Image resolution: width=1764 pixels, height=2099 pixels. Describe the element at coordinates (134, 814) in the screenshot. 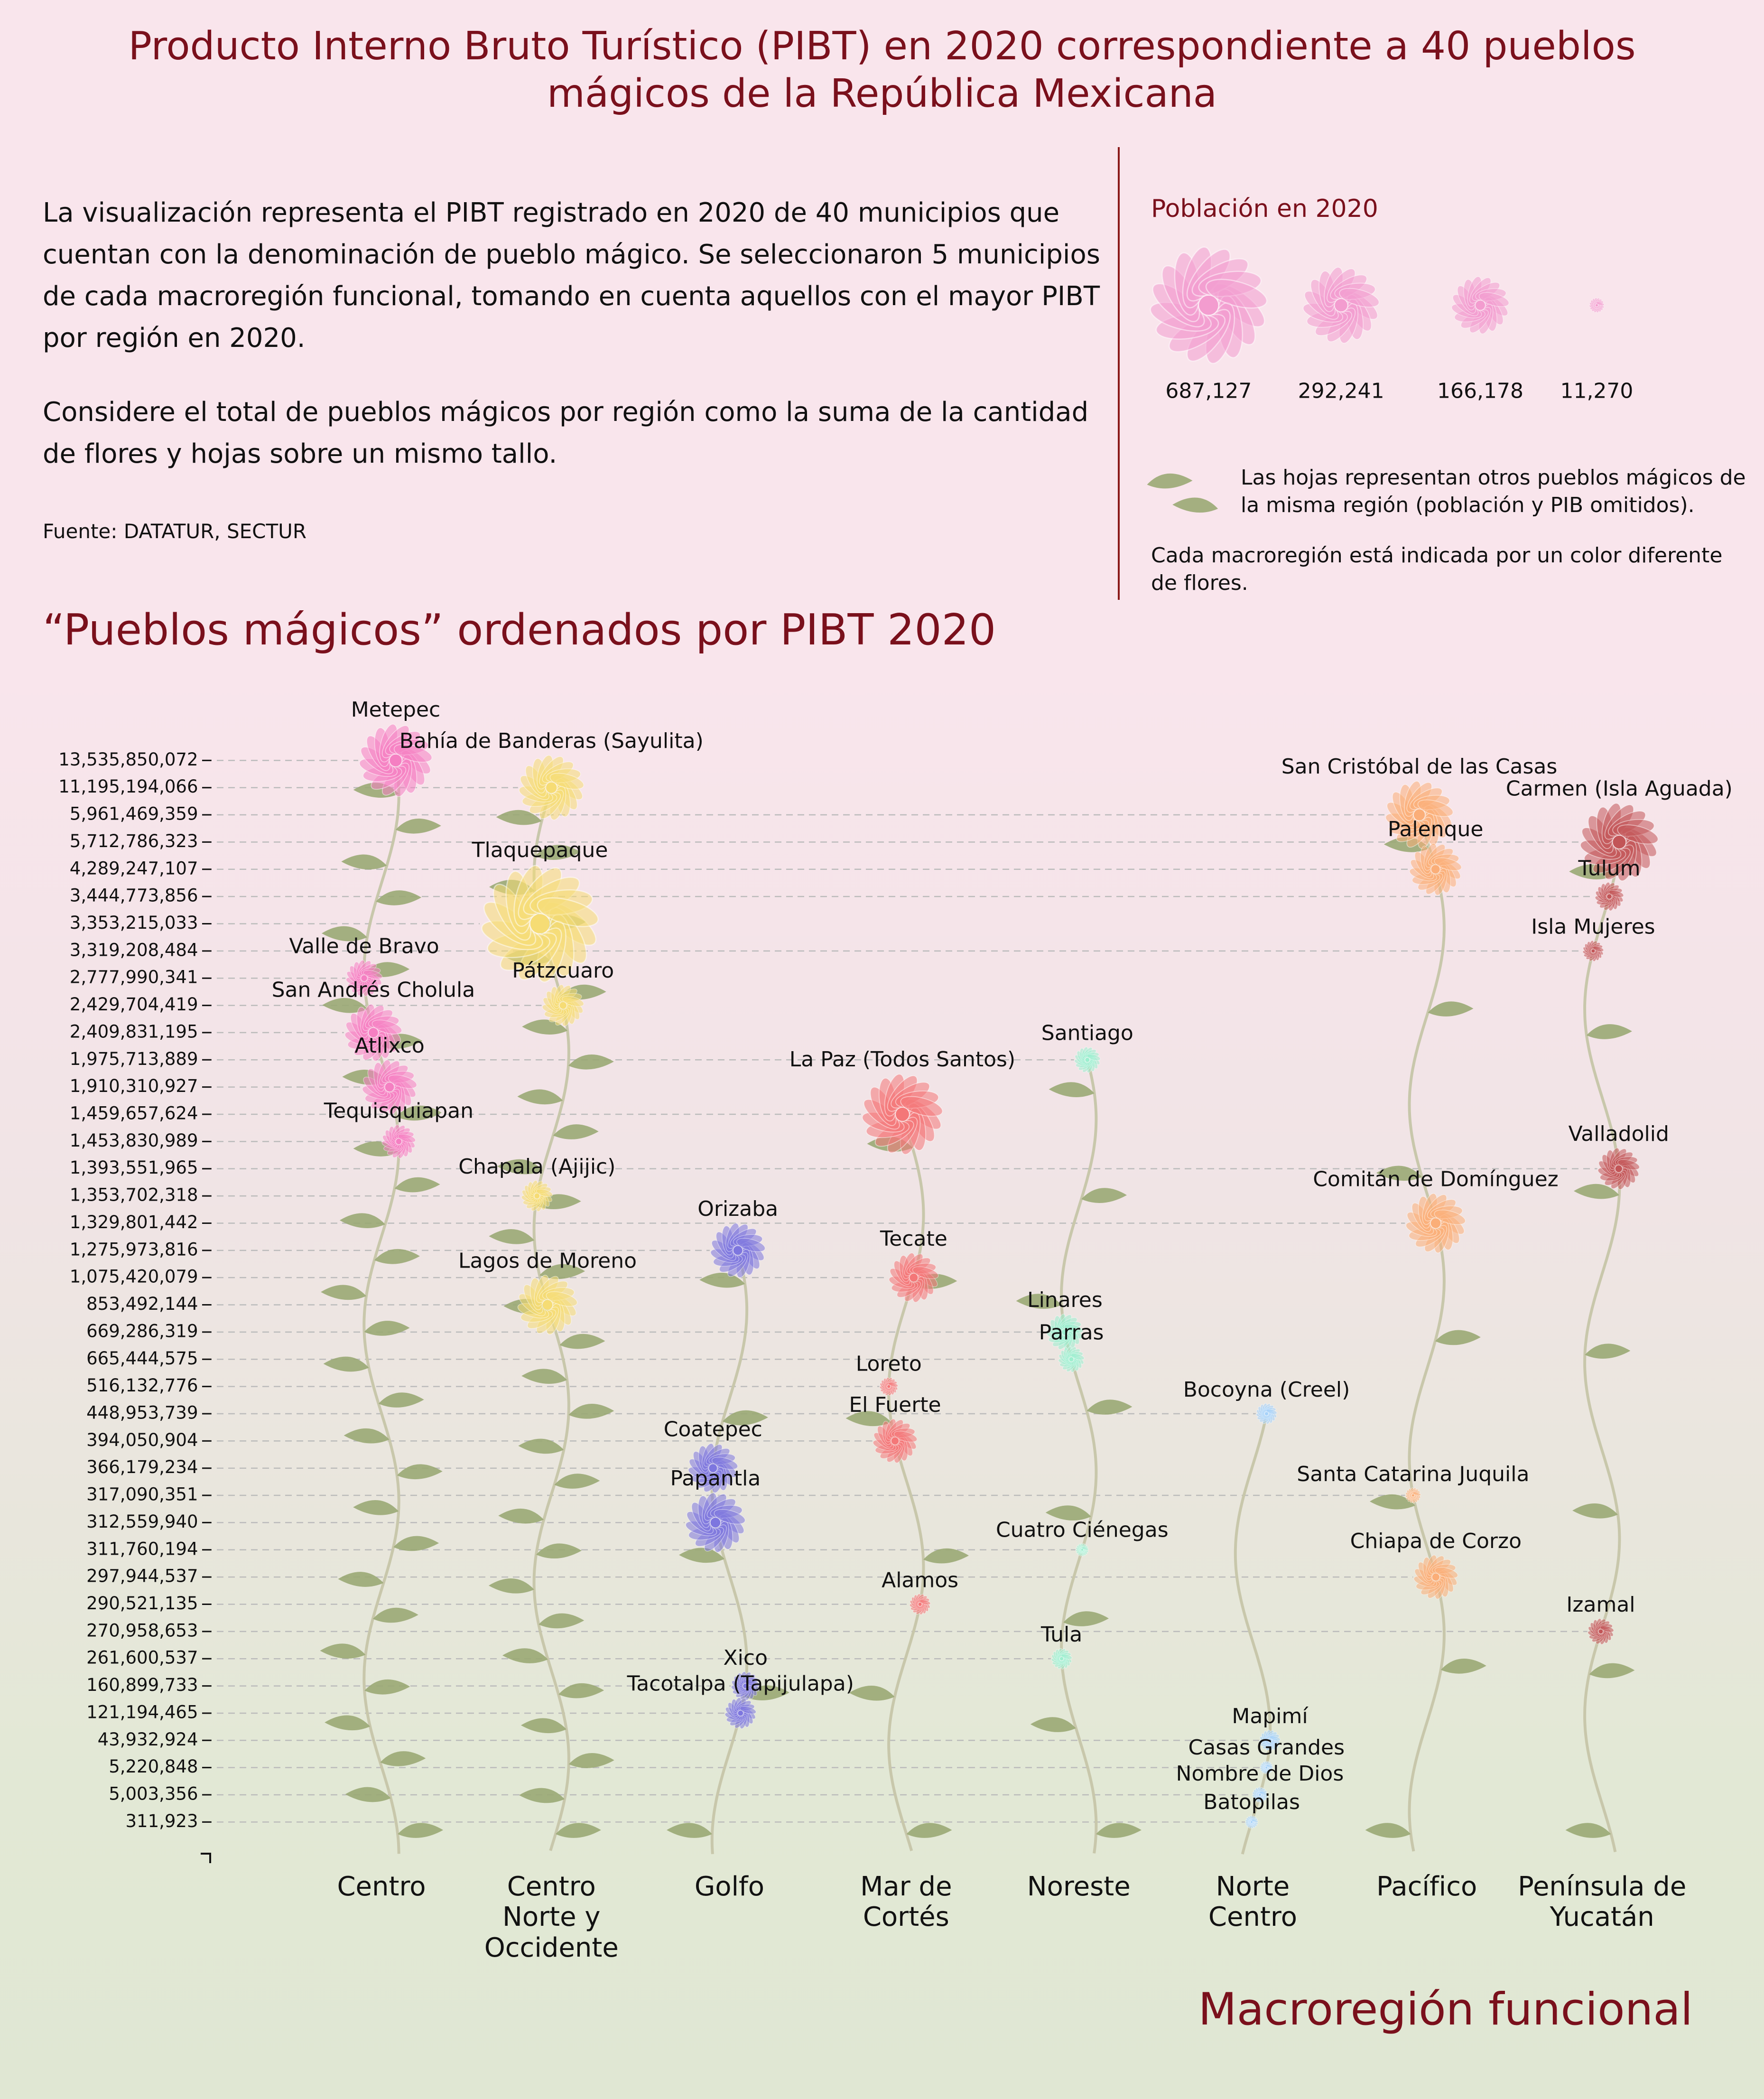

I see `y-tick-label: 5,961,469,359` at that location.